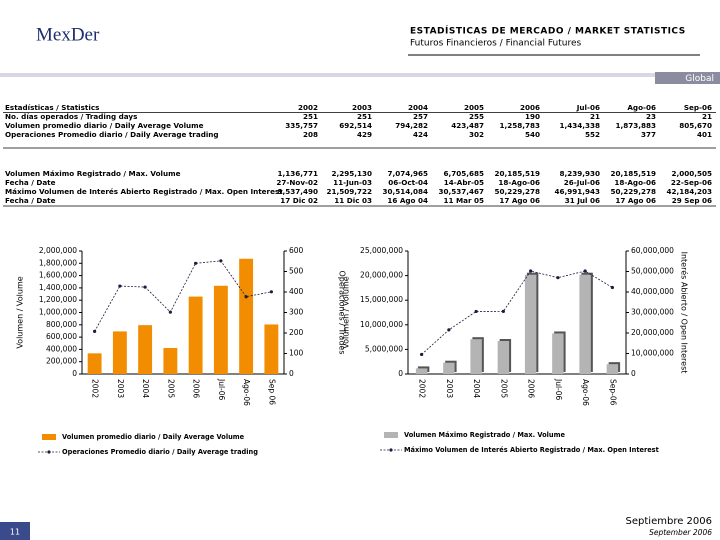 The width and height of the screenshot is (720, 540). Describe the element at coordinates (298, 173) in the screenshot. I see `table-cell: 1,136,771` at that location.